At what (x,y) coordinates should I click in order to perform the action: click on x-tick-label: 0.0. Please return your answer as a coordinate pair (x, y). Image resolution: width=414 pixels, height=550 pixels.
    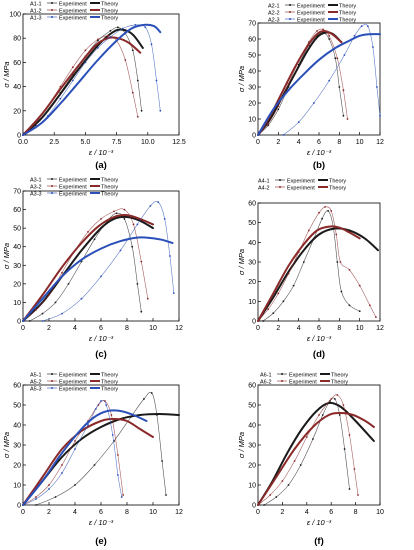
    Looking at the image, I should click on (23, 142).